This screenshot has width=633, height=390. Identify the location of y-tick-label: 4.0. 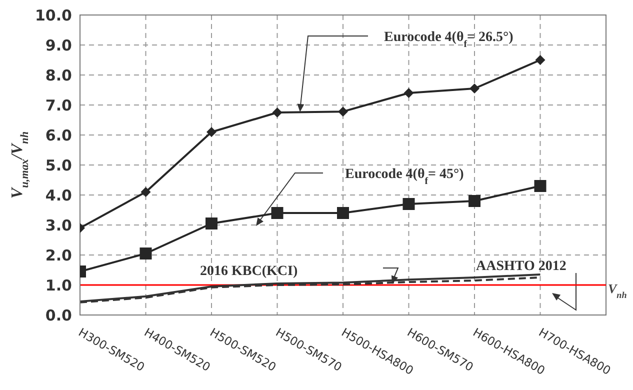
(58, 195).